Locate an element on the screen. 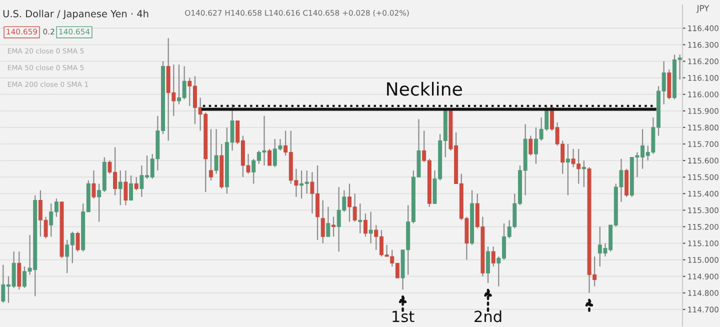  annotation: 2nd is located at coordinates (488, 316).